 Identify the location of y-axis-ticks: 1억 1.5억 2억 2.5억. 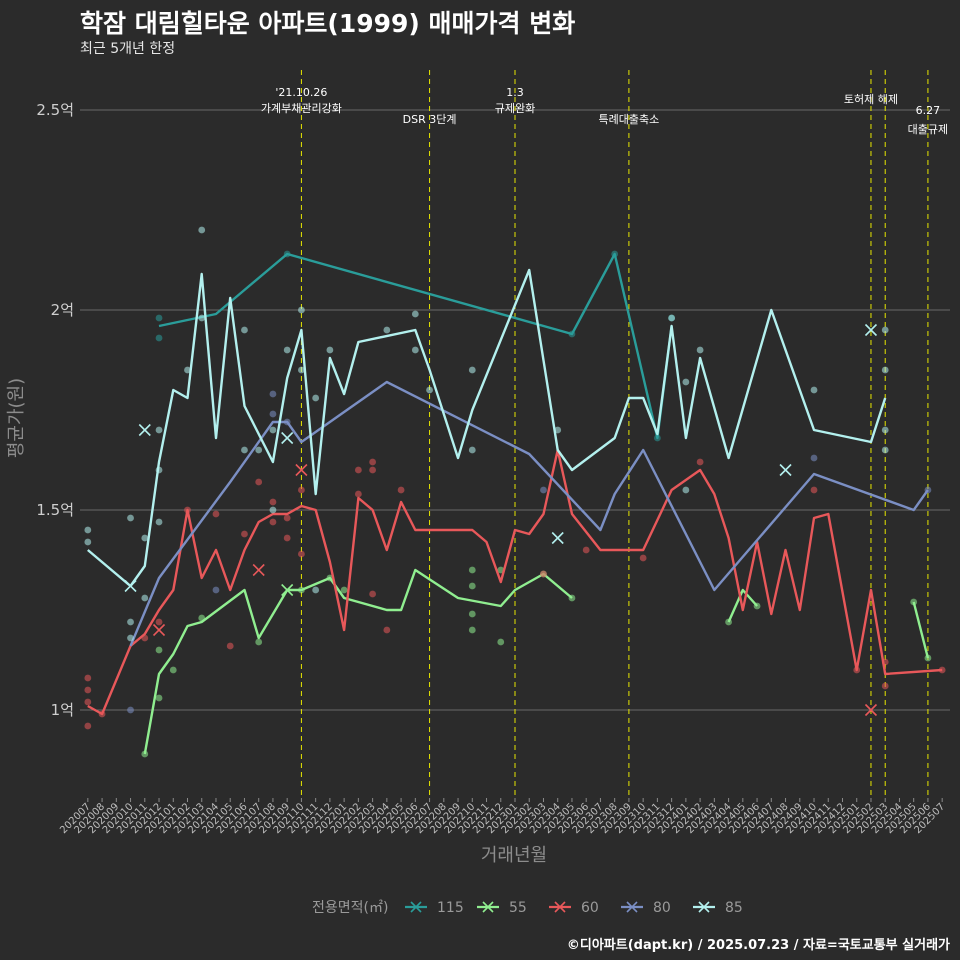
(55, 410).